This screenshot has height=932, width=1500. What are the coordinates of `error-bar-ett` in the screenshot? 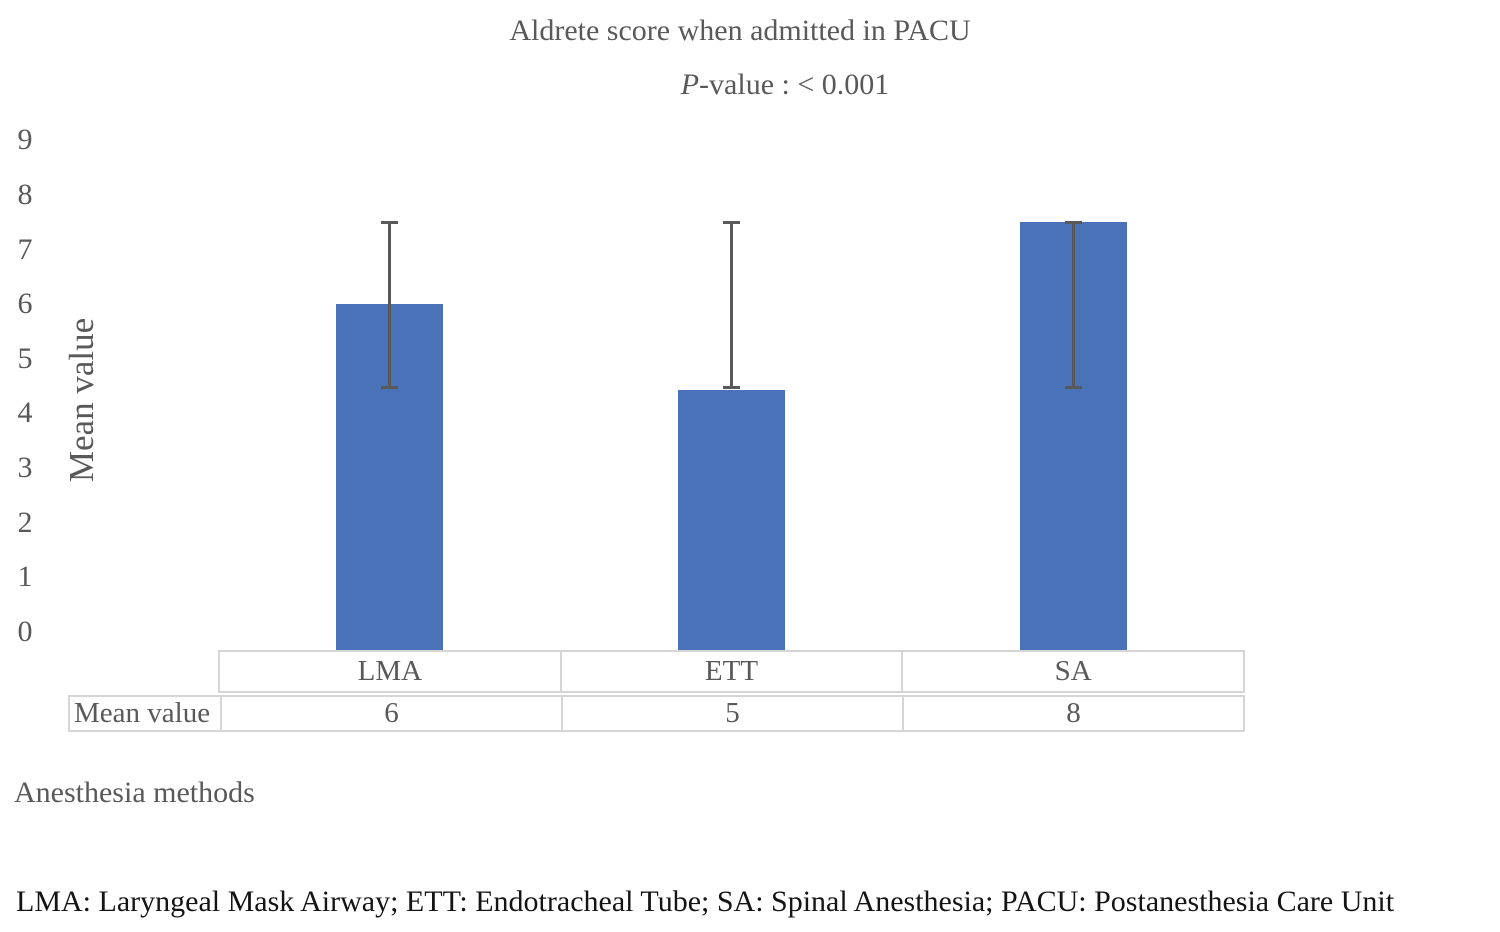 It's located at (731, 304).